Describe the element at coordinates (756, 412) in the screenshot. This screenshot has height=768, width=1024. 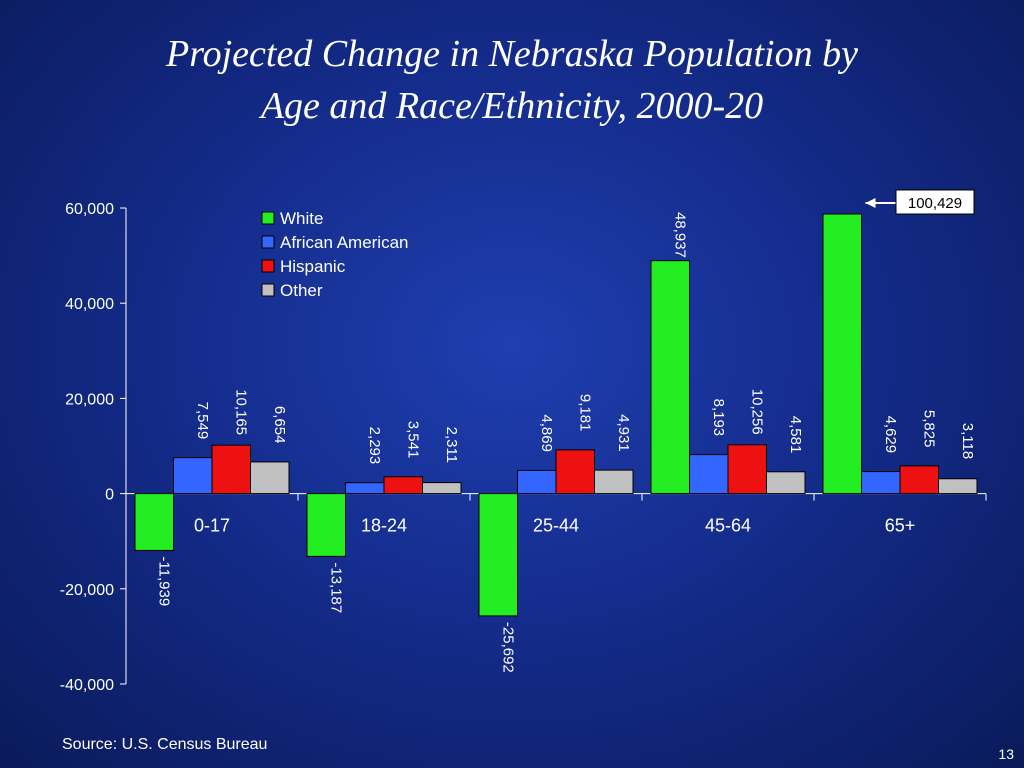
I see `data-label: 10,256` at that location.